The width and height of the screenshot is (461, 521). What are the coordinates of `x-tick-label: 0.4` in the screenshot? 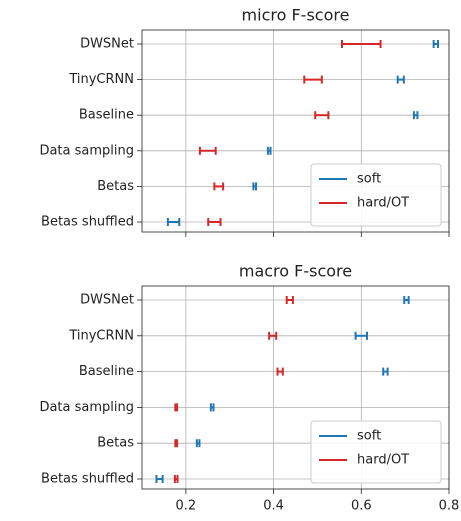 It's located at (273, 506).